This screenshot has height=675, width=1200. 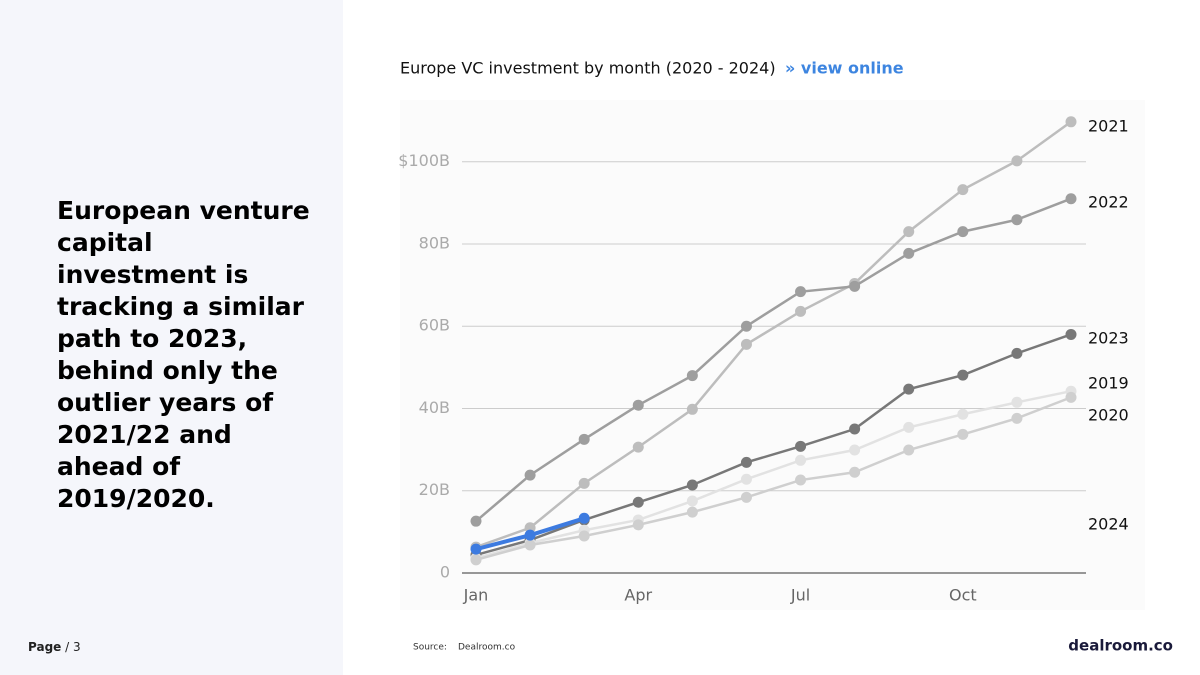 I want to click on page-indicator: Page / 3, so click(x=54, y=647).